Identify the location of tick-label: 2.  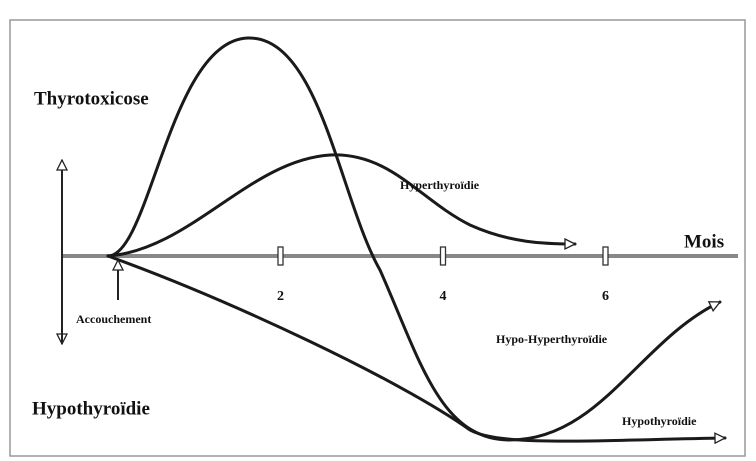
(280, 296).